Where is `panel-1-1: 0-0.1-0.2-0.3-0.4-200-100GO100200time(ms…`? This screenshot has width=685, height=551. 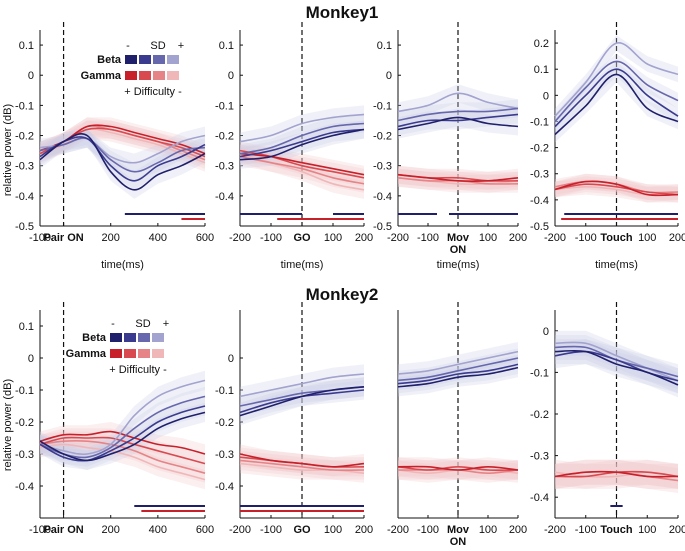 panel-1-1: 0-0.1-0.2-0.3-0.4-200-100GO100200time(ms… is located at coordinates (294, 419).